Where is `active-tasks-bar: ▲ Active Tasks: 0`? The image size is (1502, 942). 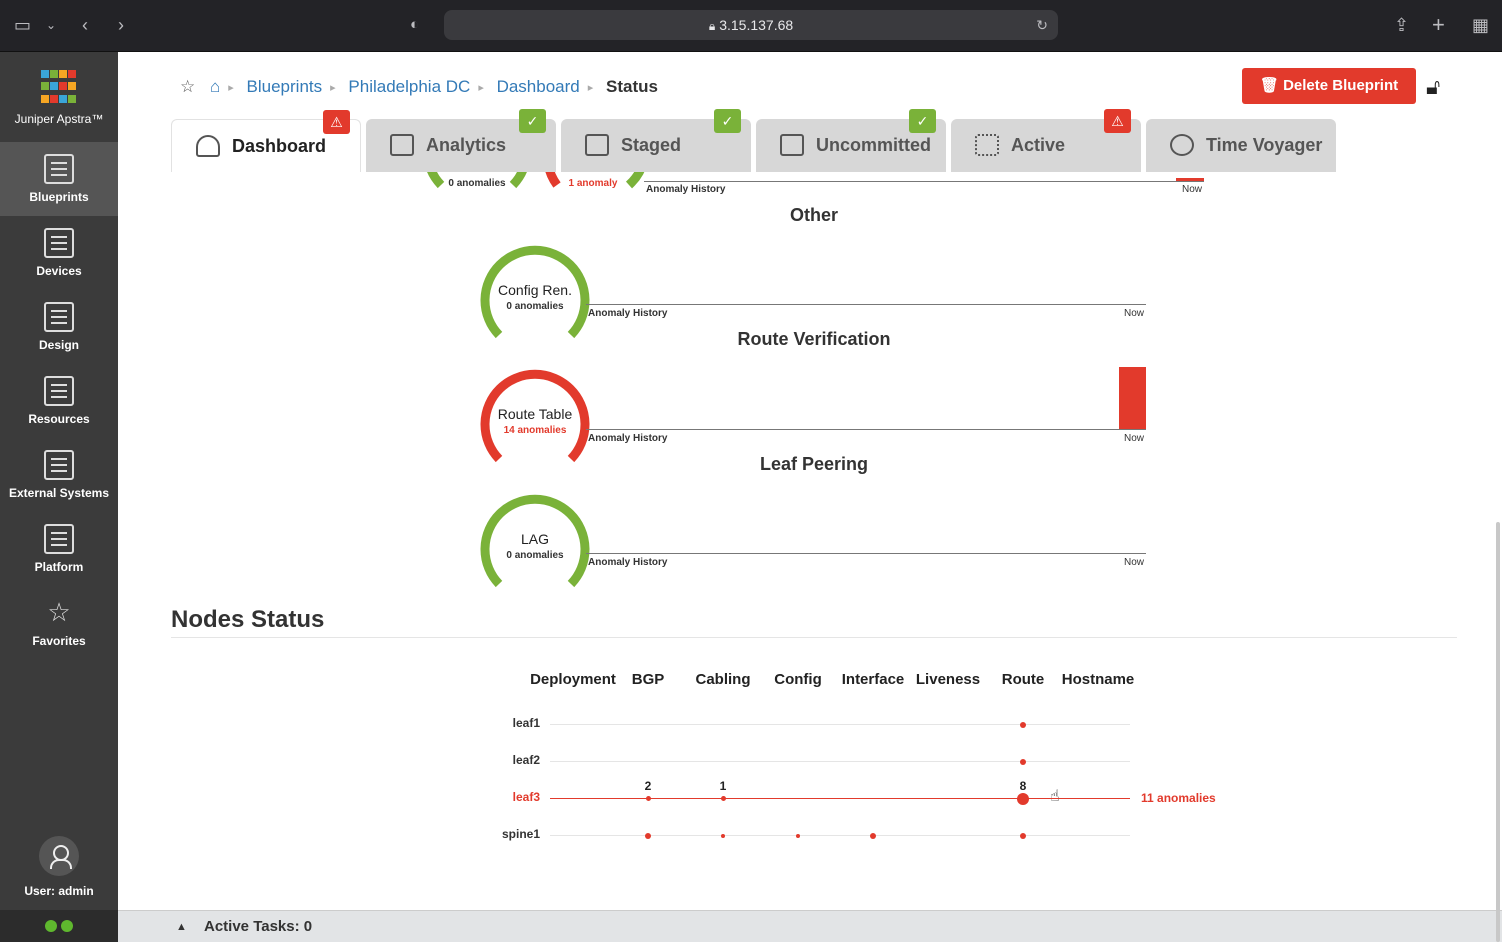
active-tasks-bar: ▲ Active Tasks: 0 is located at coordinates (810, 926).